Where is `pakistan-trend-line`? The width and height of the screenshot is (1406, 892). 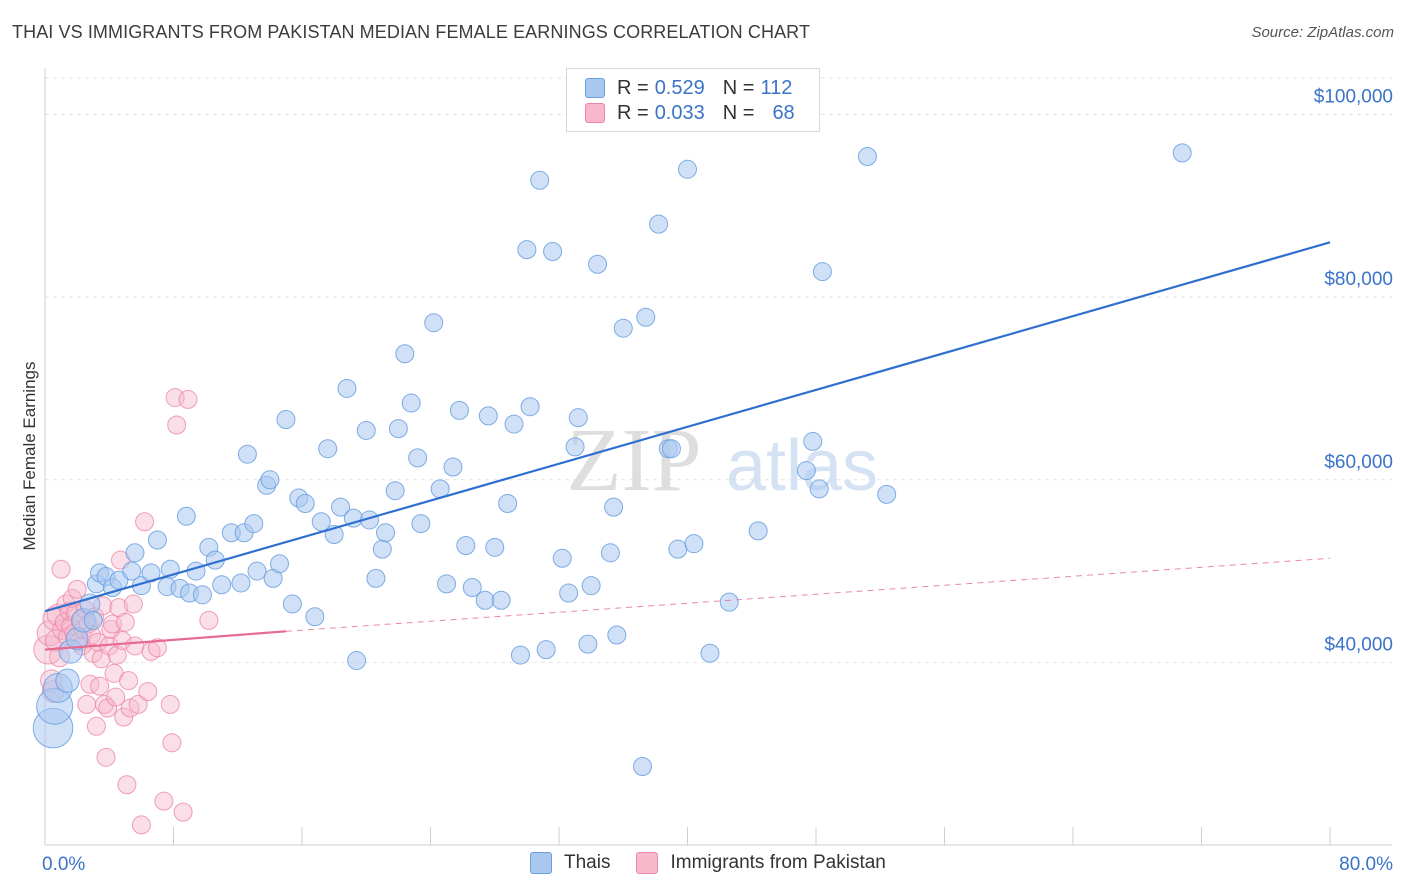
pakistan-trend-line is located at coordinates (165, 640).